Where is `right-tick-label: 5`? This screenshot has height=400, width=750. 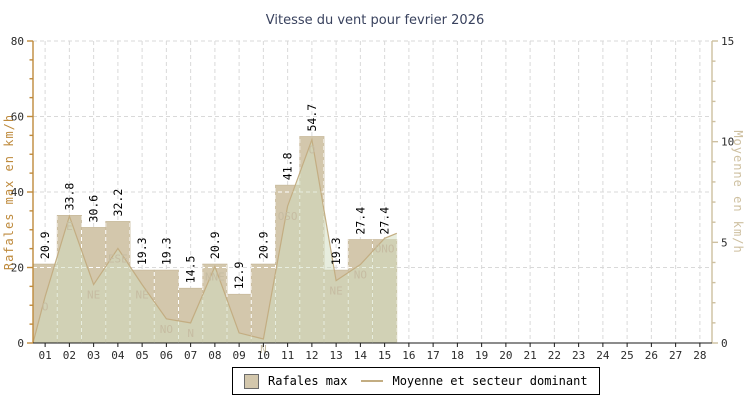 right-tick-label: 5 is located at coordinates (724, 242).